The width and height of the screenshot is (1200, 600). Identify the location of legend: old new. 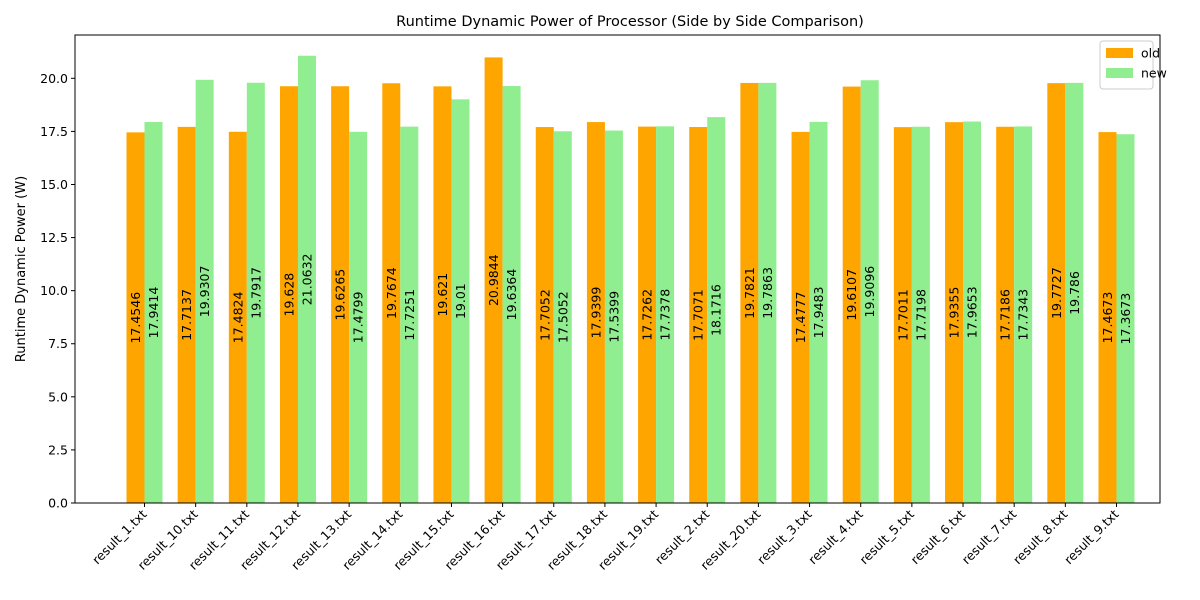
(1133, 65).